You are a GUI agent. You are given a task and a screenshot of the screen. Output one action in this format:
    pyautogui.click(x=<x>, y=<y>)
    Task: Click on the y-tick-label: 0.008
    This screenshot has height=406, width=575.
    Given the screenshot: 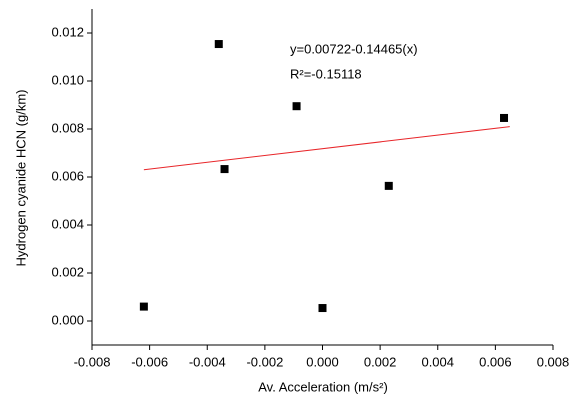 What is the action you would take?
    pyautogui.click(x=67, y=127)
    